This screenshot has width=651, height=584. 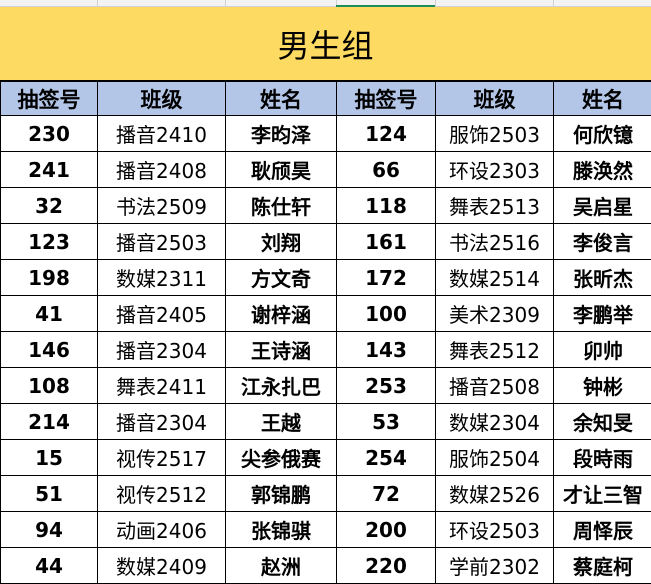 What do you see at coordinates (602, 134) in the screenshot?
I see `cell-name: 何欣镱` at bounding box center [602, 134].